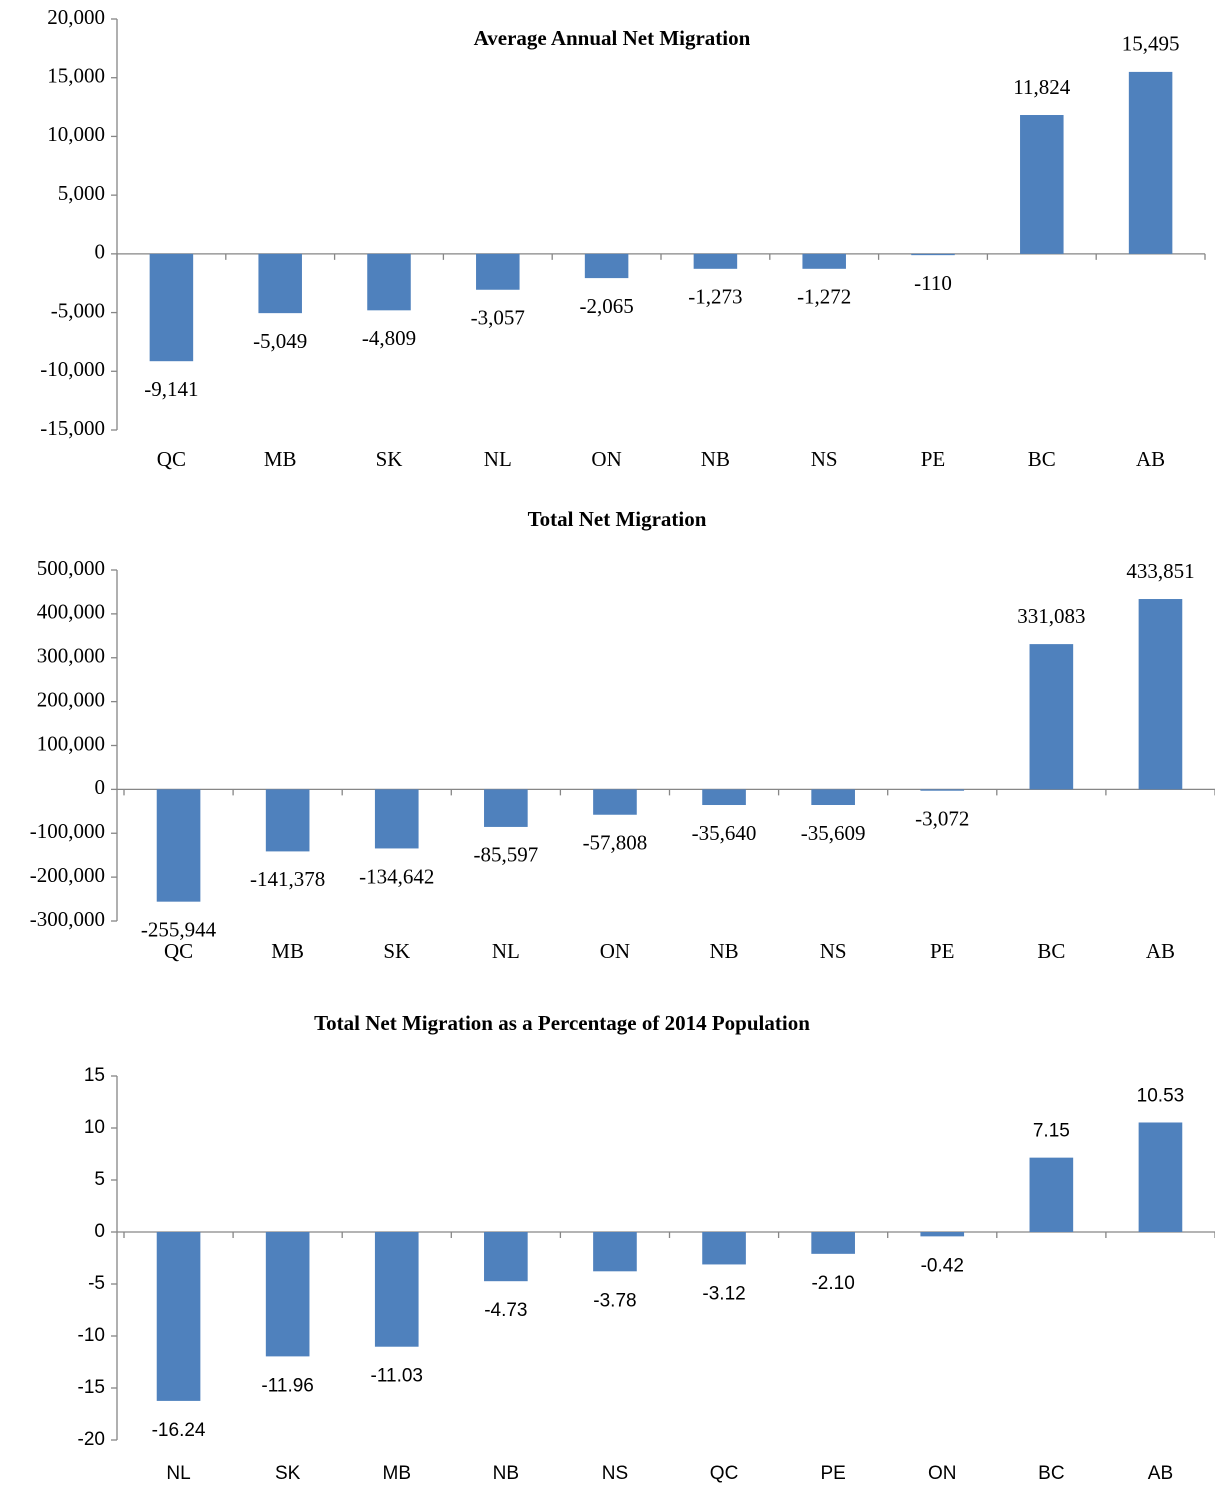 The width and height of the screenshot is (1215, 1490). What do you see at coordinates (71, 743) in the screenshot?
I see `y-tick-label: 100,000` at bounding box center [71, 743].